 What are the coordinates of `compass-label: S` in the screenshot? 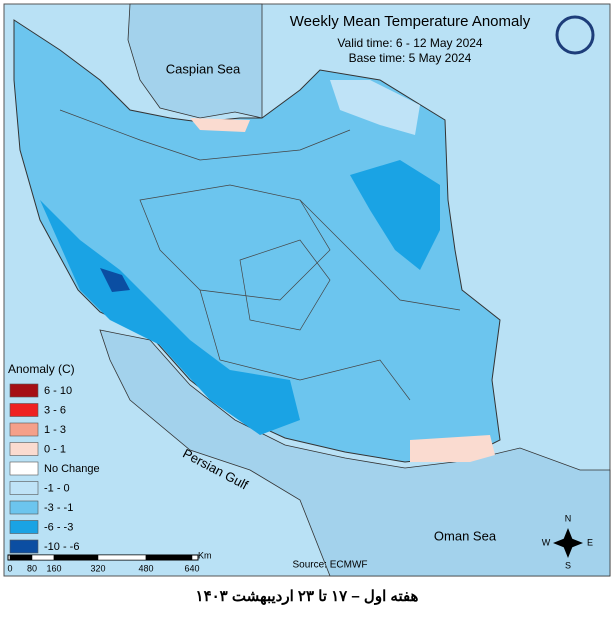 It's located at (568, 565).